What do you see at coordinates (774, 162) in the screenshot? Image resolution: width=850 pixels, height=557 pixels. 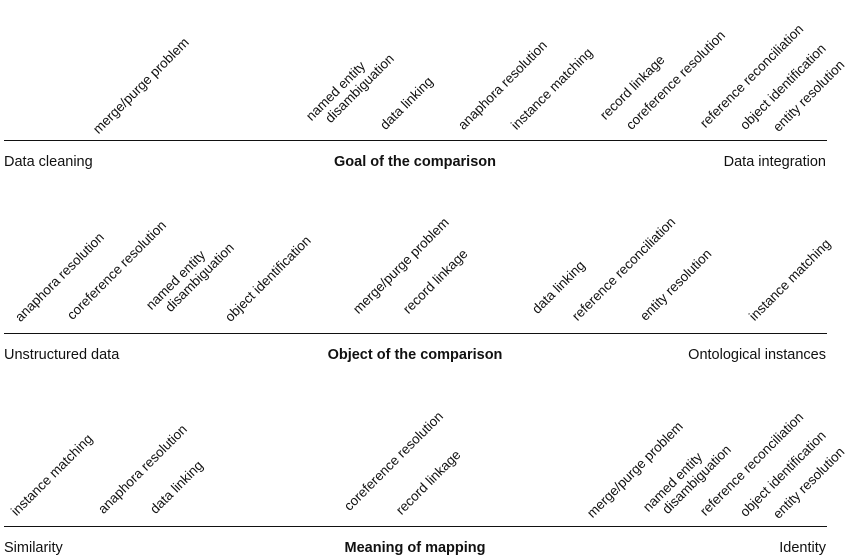 I see `axis-right-label: Data integration` at bounding box center [774, 162].